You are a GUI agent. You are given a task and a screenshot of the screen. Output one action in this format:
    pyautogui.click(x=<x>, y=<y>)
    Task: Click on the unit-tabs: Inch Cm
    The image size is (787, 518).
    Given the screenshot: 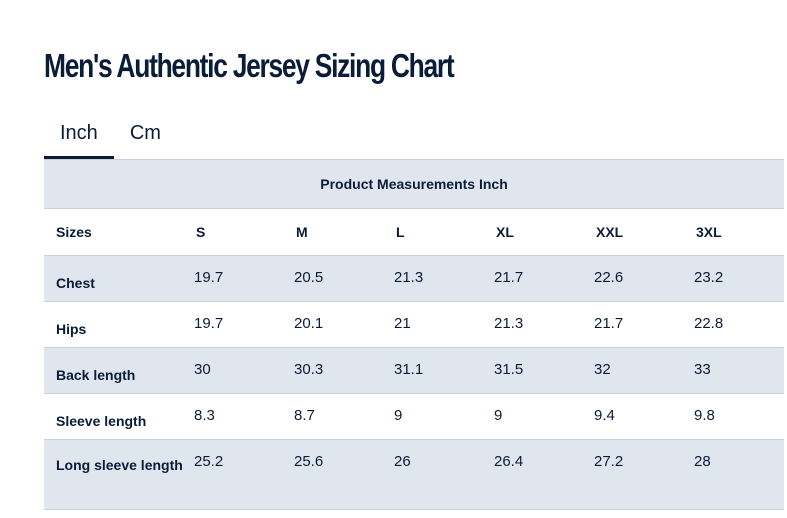 What is the action you would take?
    pyautogui.click(x=110, y=135)
    